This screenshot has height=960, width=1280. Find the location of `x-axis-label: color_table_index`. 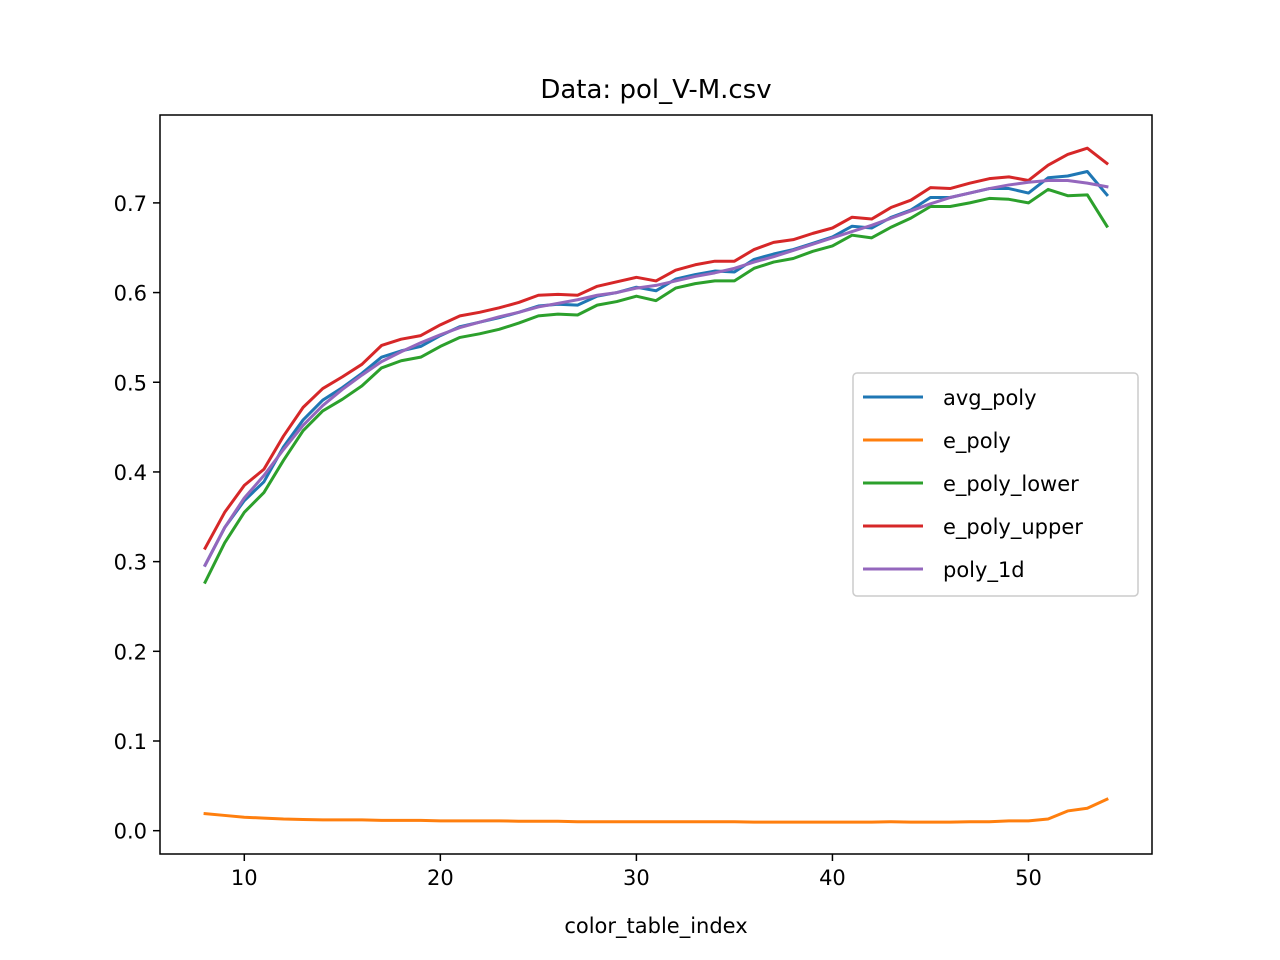

x-axis-label: color_table_index is located at coordinates (655, 926).